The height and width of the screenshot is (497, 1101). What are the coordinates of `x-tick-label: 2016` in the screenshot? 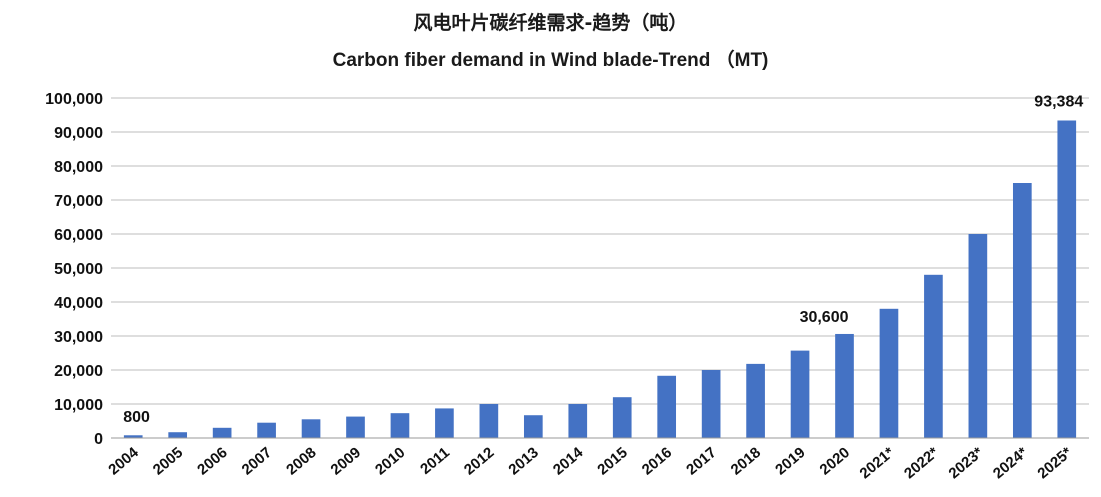 It's located at (657, 461).